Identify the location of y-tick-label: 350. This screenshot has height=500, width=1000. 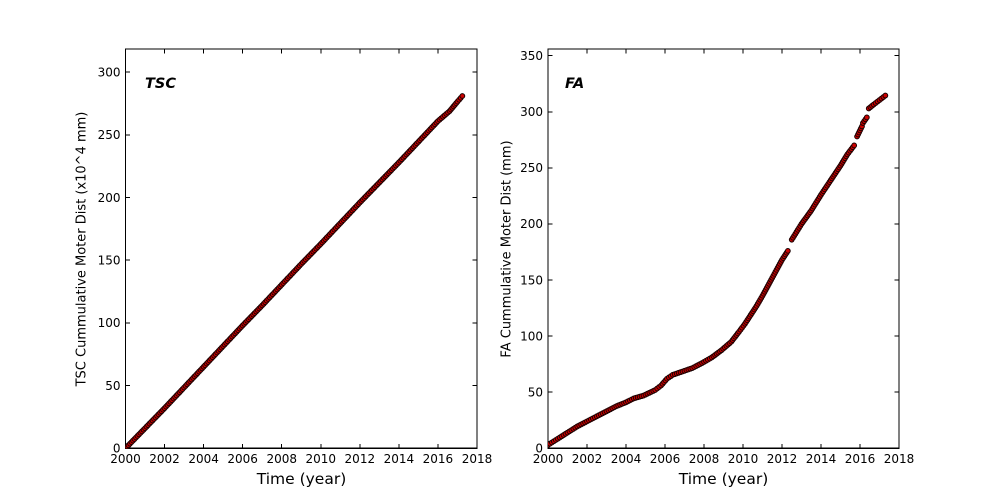
(531, 56).